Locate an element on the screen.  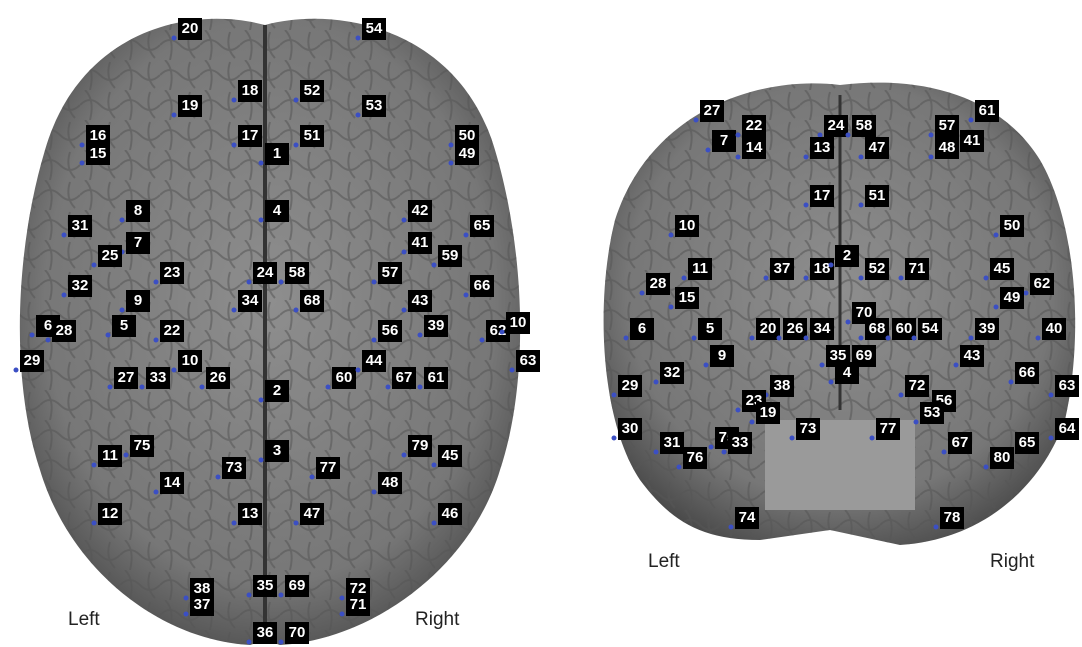
electrode-label: 57 is located at coordinates (947, 125).